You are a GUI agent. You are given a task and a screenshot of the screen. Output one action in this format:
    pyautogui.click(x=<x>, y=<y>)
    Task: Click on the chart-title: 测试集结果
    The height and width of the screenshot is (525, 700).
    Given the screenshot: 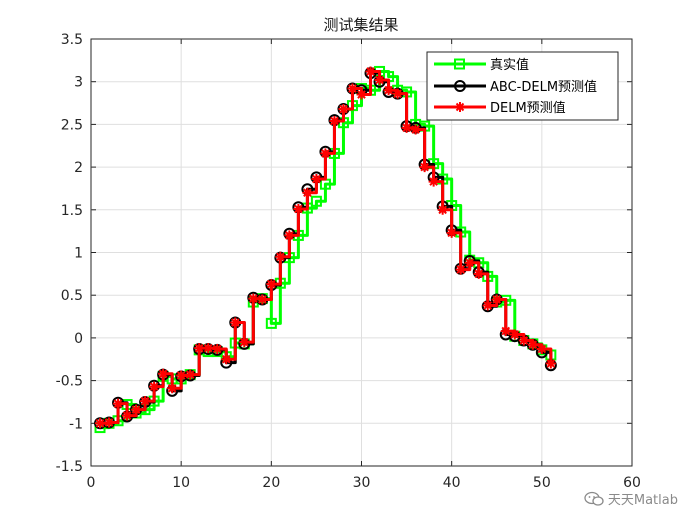 What is the action you would take?
    pyautogui.click(x=360, y=25)
    